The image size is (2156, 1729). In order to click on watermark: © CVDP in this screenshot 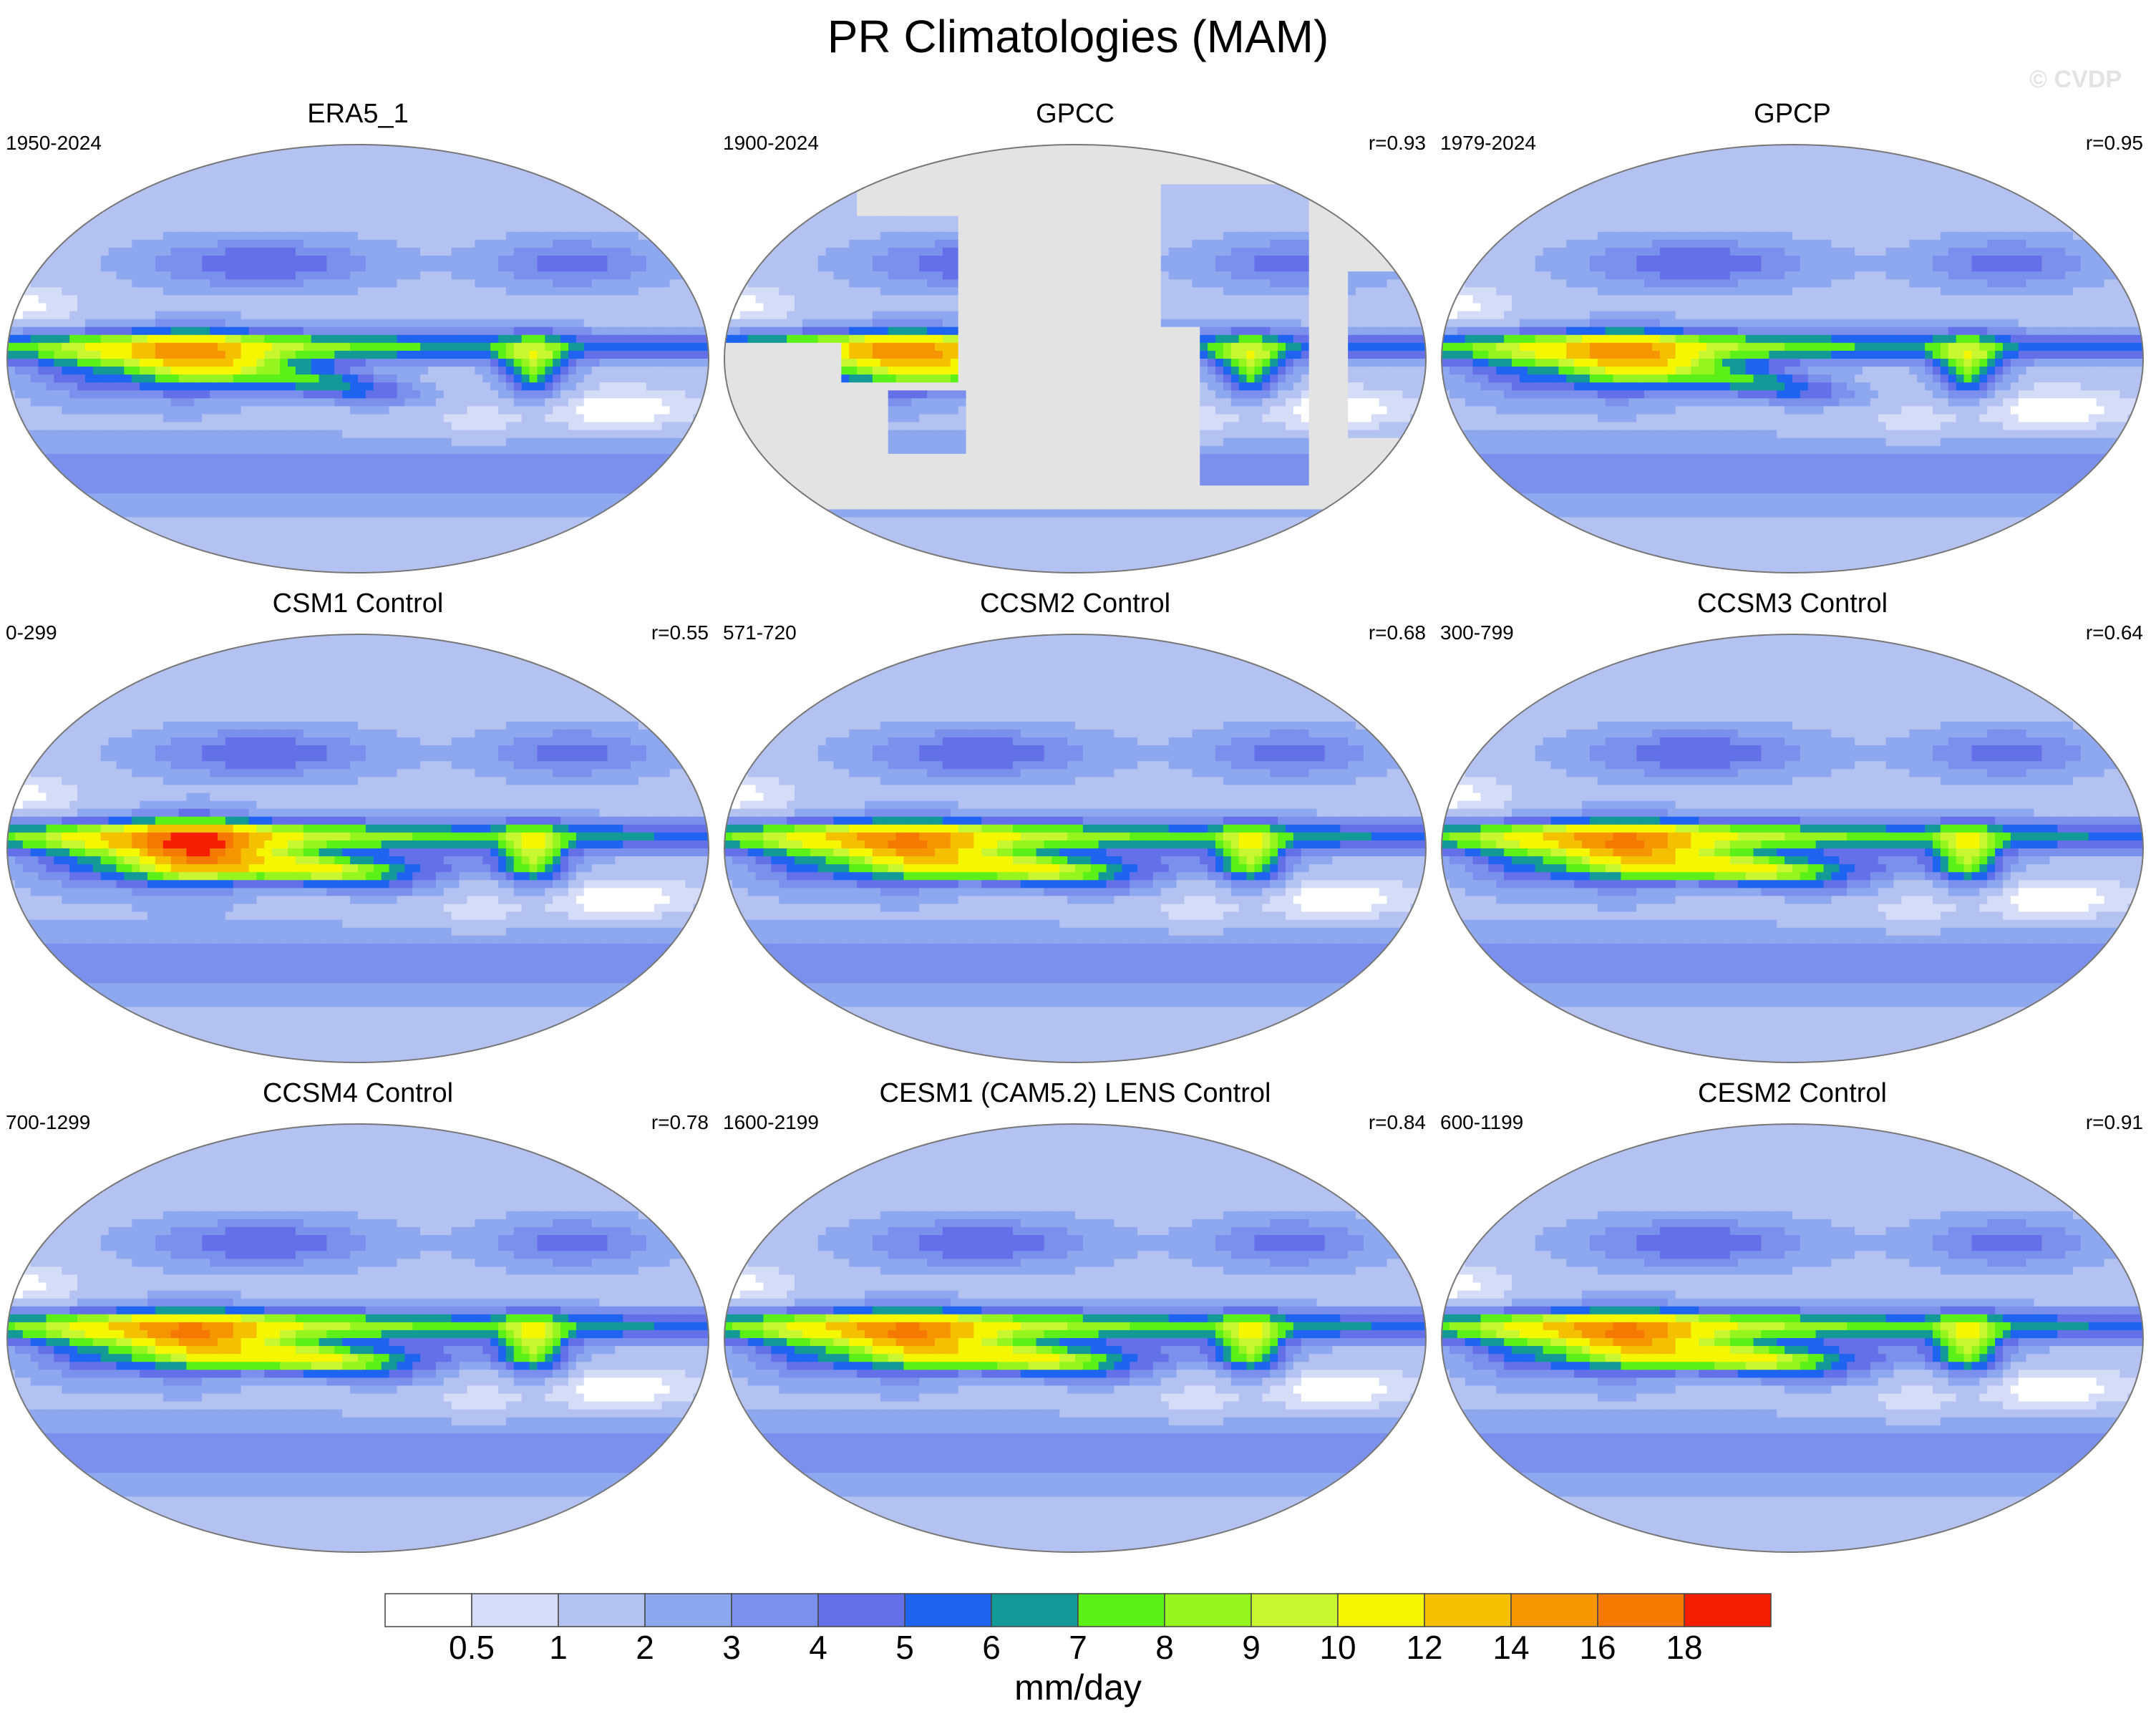, I will do `click(2075, 80)`.